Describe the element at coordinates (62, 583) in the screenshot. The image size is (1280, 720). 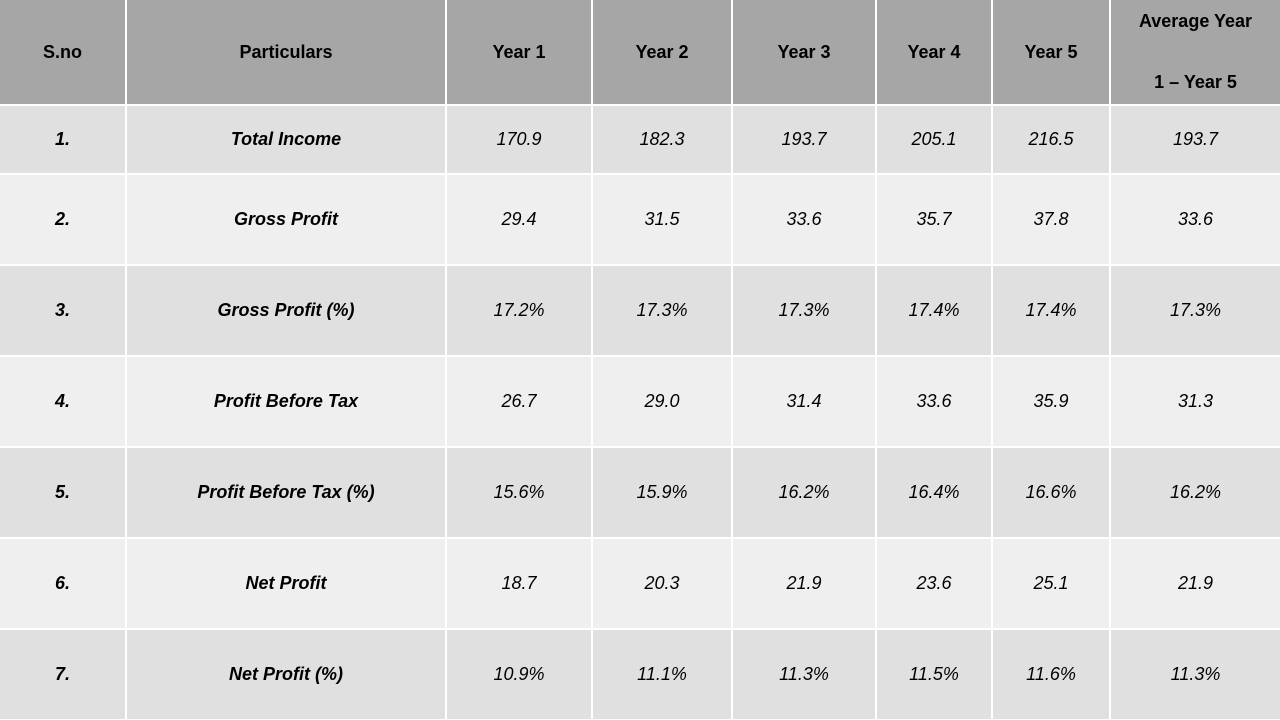
I see `row-number: 6.` at that location.